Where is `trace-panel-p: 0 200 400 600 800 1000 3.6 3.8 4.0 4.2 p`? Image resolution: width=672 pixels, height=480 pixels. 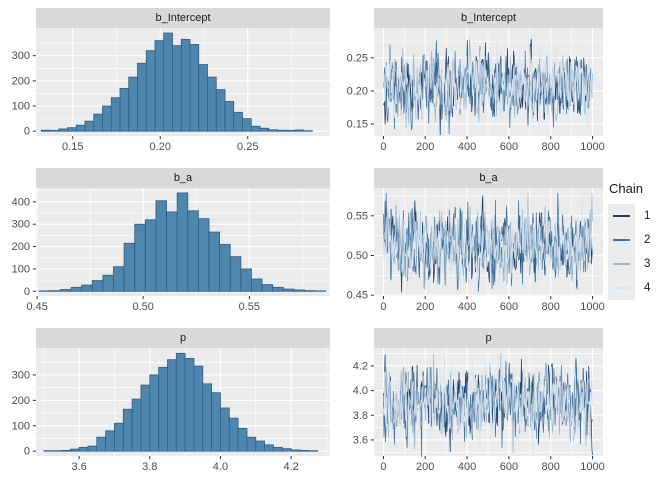
trace-panel-p: 0 200 400 600 800 1000 3.6 3.8 4.0 4.2 p is located at coordinates (472, 400).